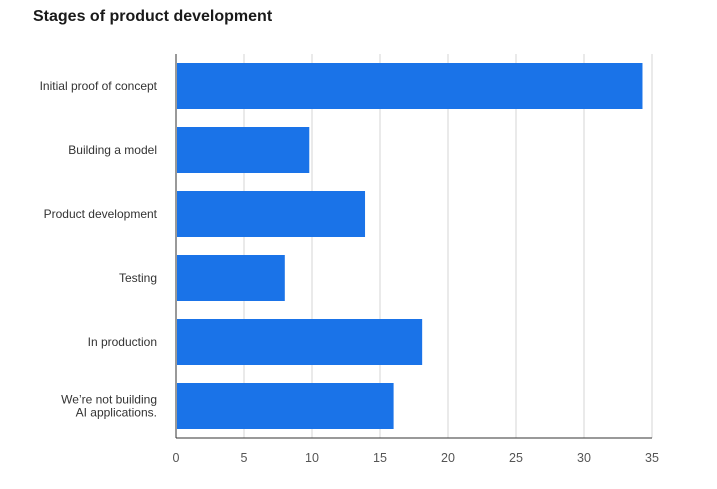  What do you see at coordinates (416, 458) in the screenshot?
I see `x-tick-labels: 0 5 10 15 20 25 30 35` at bounding box center [416, 458].